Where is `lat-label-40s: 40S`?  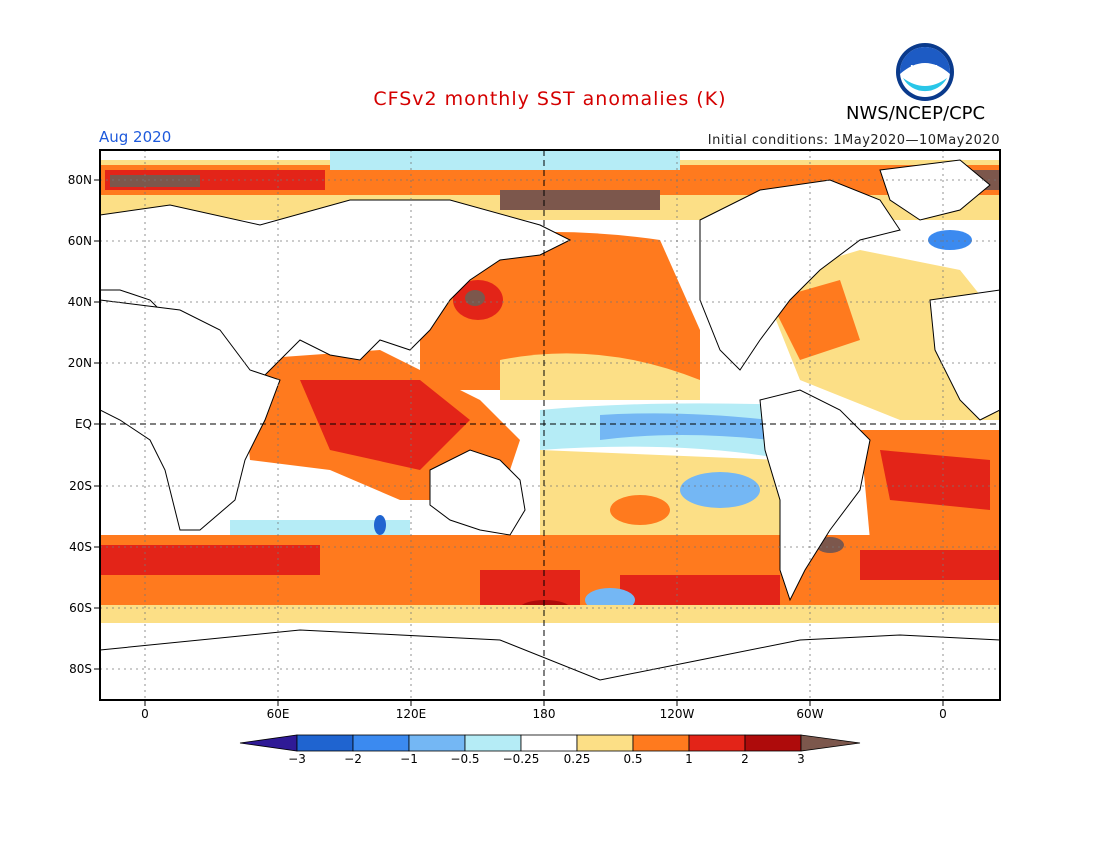 lat-label-40s: 40S is located at coordinates (80, 547).